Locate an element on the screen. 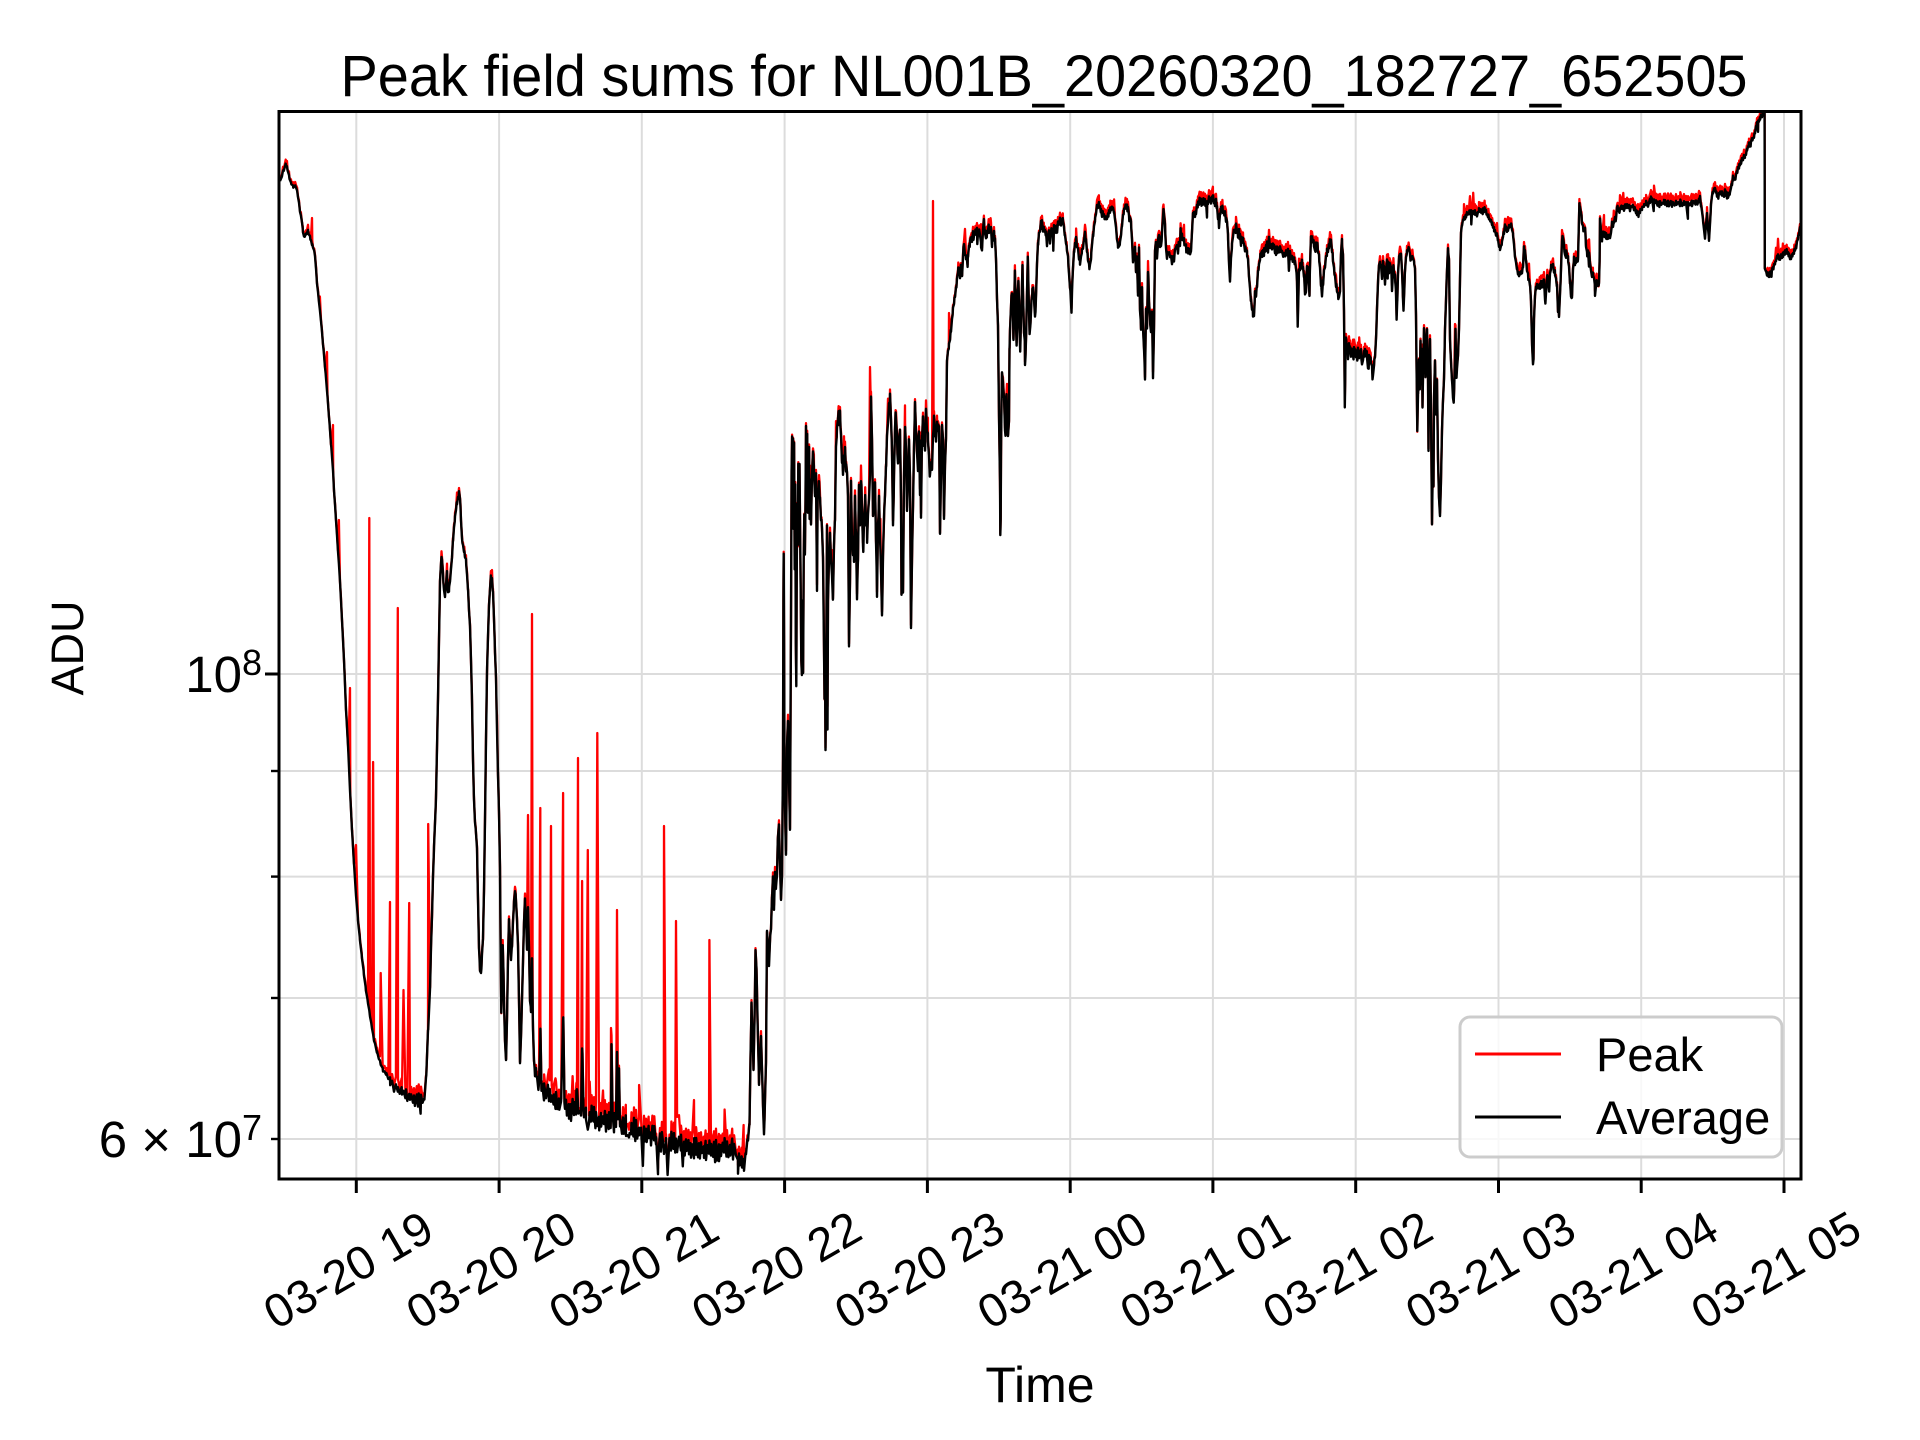 The image size is (1920, 1440). svg-text: Average is located at coordinates (1683, 1117).